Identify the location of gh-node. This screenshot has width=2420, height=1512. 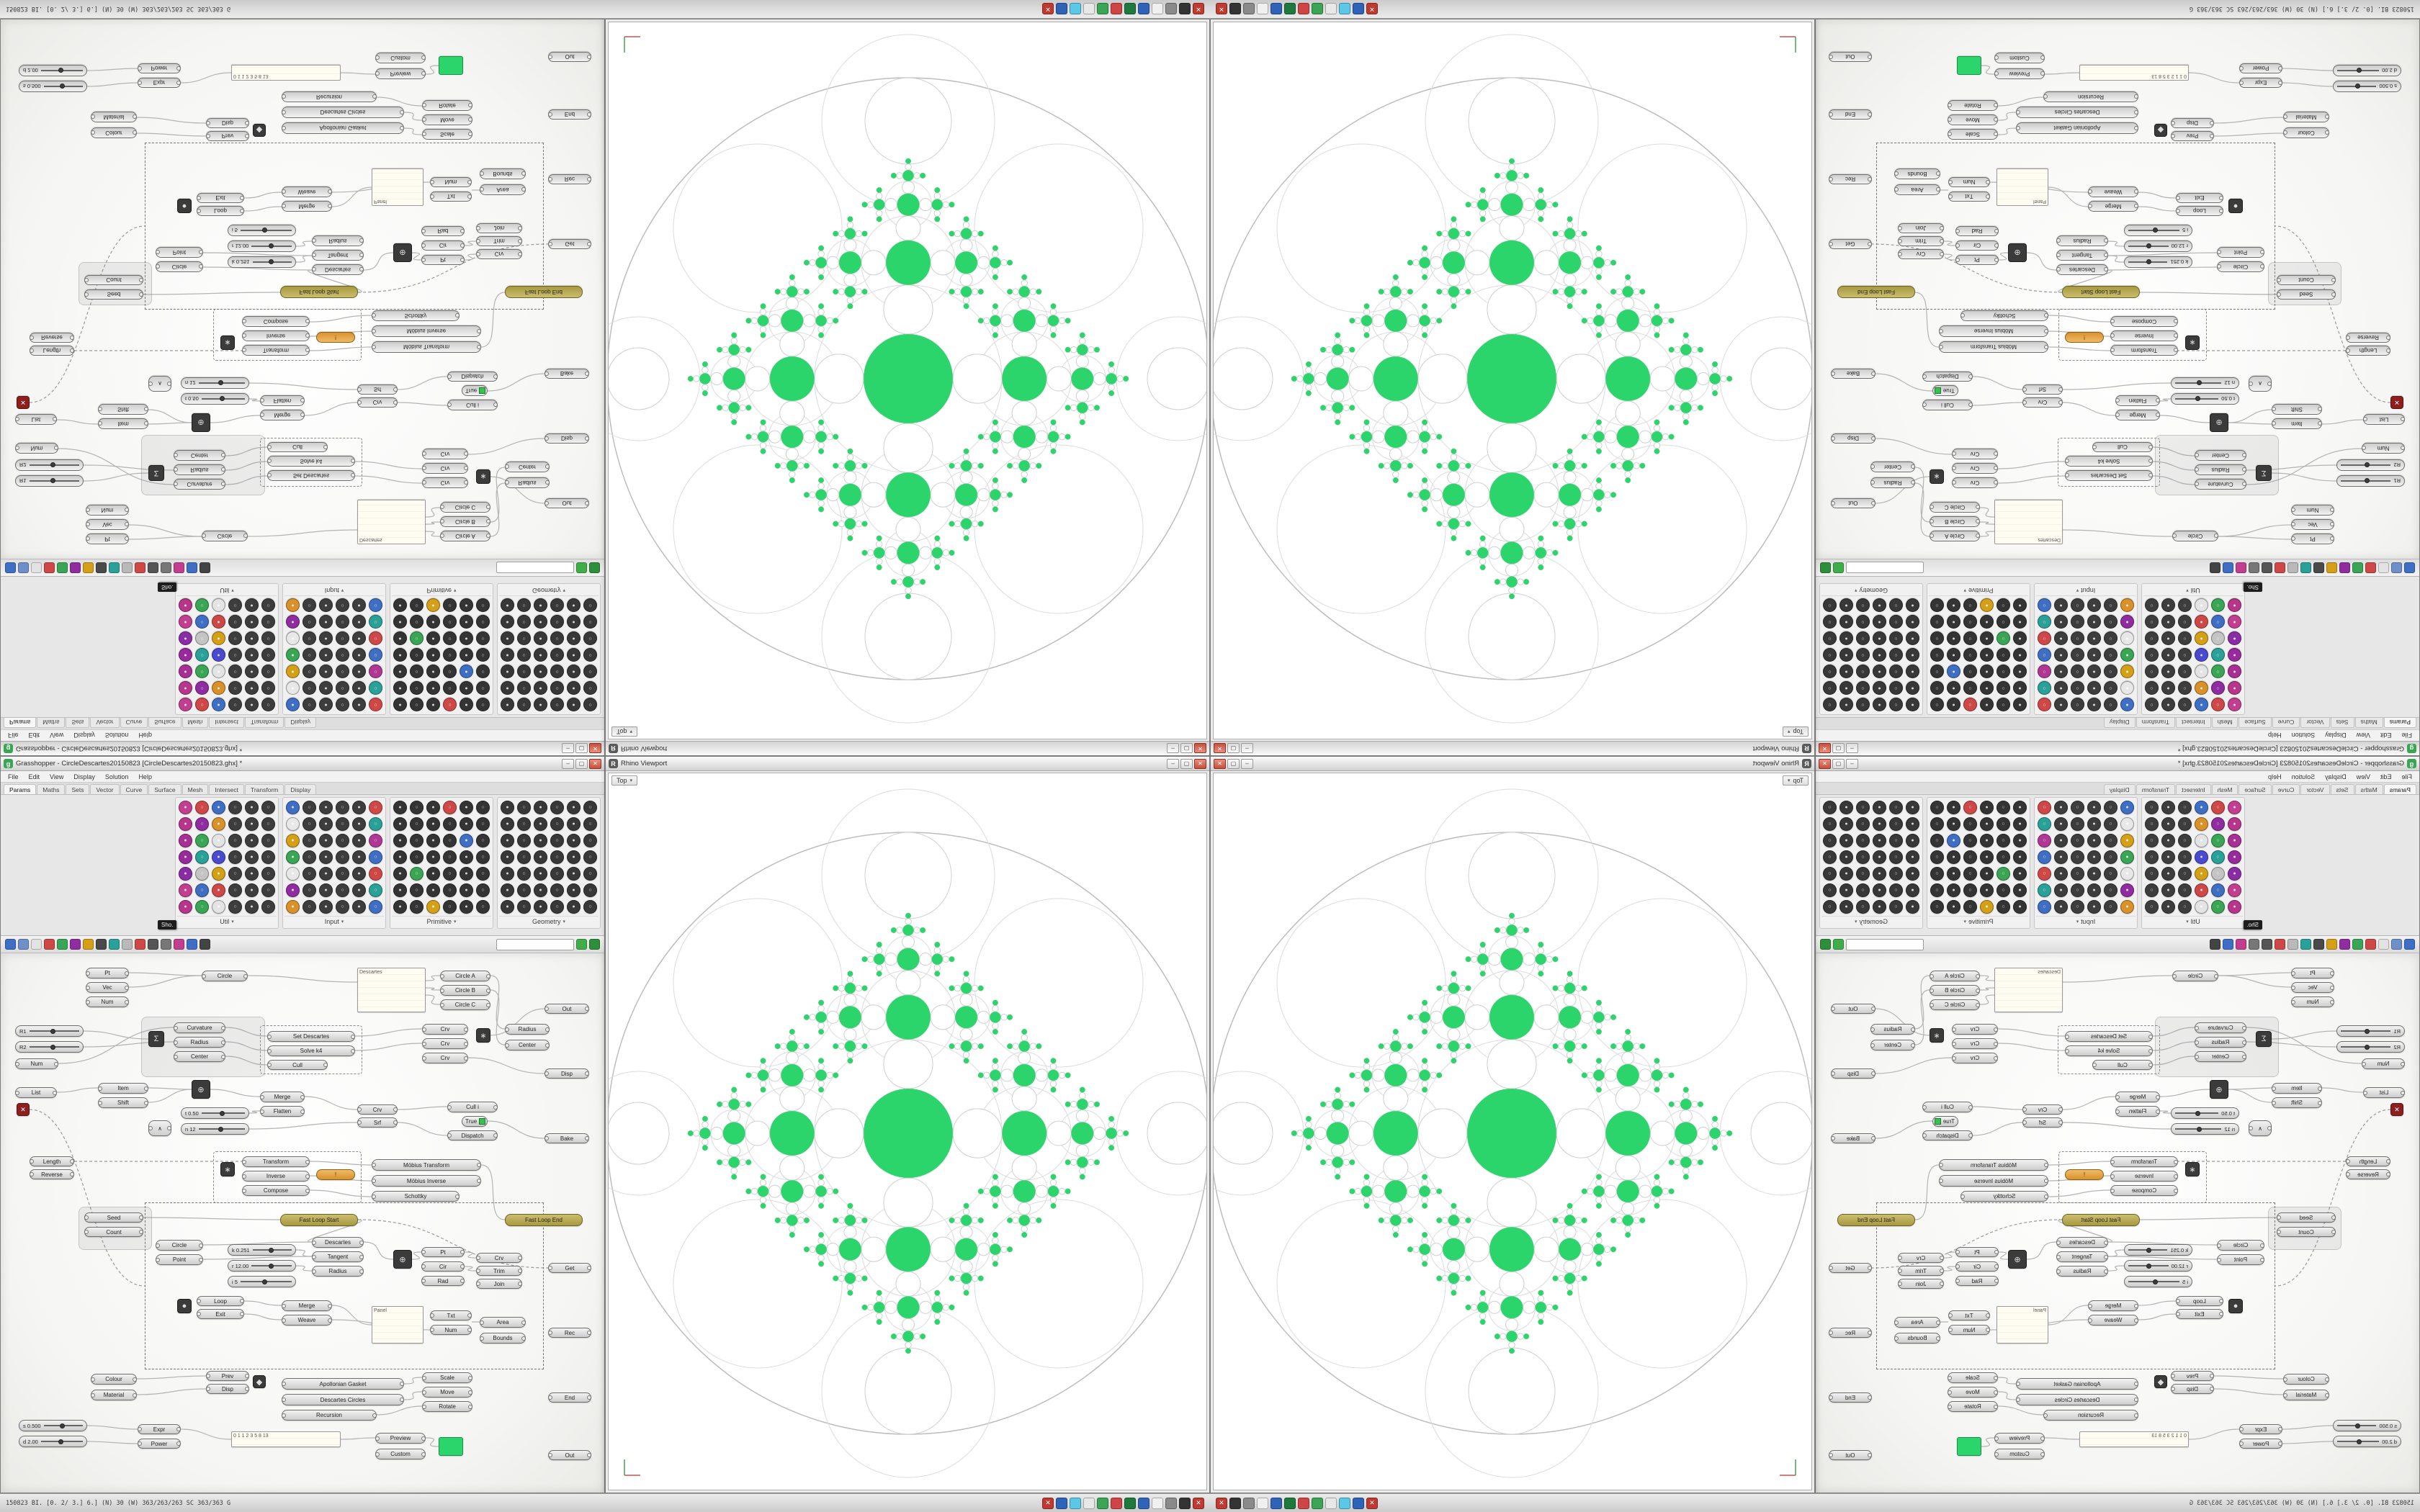
(451, 65).